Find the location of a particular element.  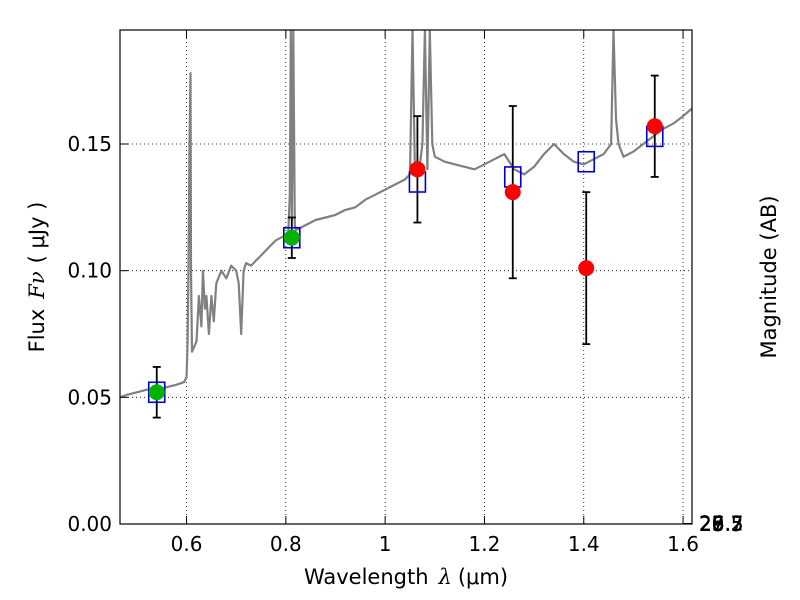

y2-axis-label: Magnitude (AB) is located at coordinates (769, 276).